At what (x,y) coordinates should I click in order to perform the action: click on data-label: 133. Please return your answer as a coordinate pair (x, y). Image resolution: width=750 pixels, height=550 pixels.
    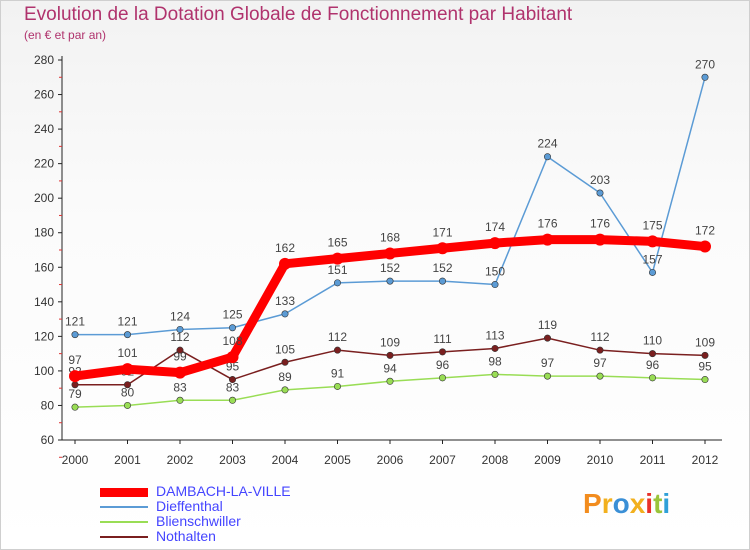
    Looking at the image, I should click on (285, 301).